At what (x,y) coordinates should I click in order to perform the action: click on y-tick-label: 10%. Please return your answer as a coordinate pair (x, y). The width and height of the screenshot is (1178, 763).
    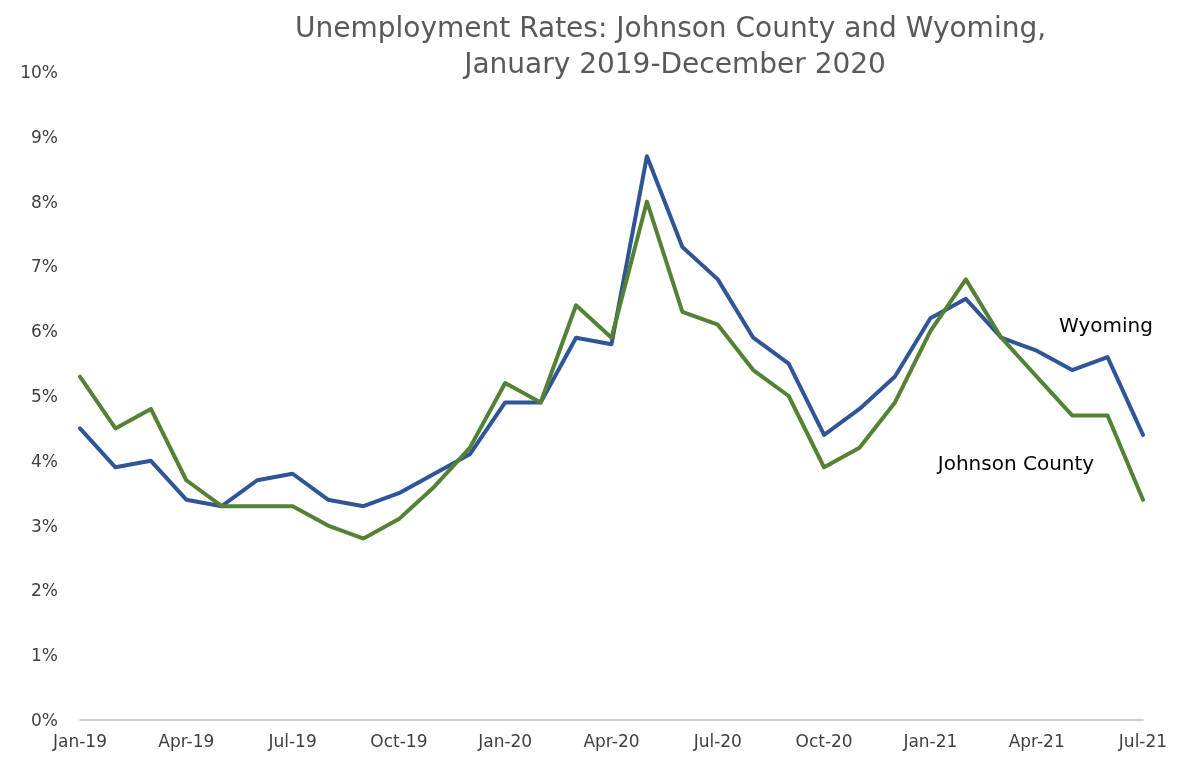
    Looking at the image, I should click on (39, 72).